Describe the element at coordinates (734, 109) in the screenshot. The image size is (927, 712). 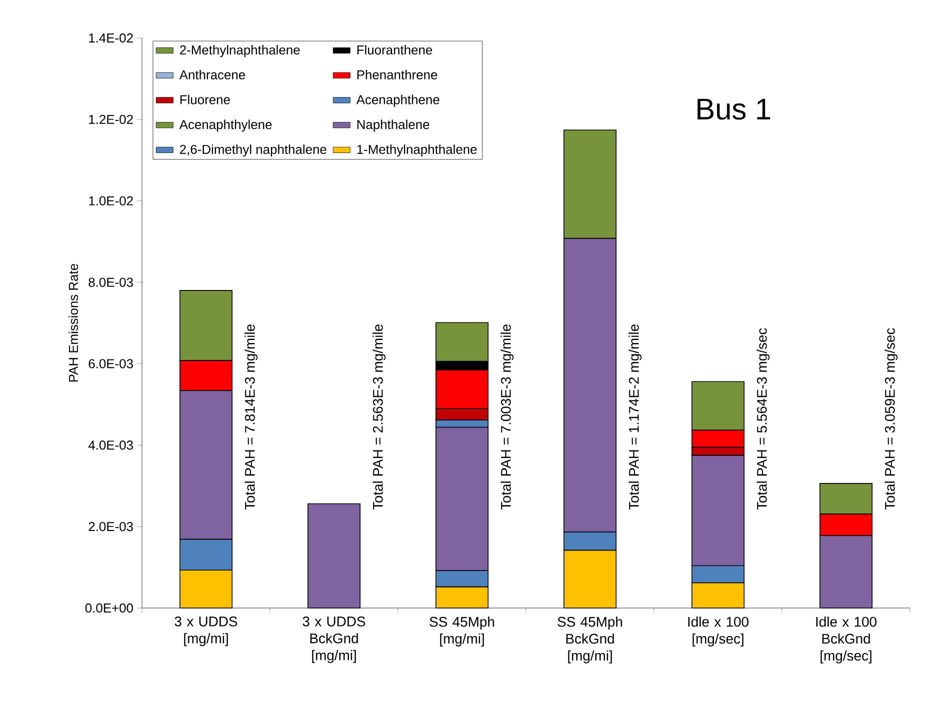
I see `annotation: Bus 1` at that location.